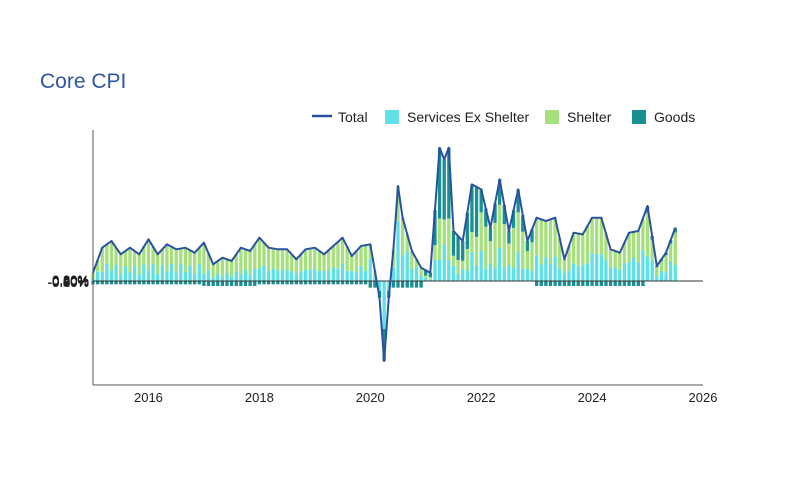 The image size is (794, 494). I want to click on x-tick-label: 2020, so click(370, 397).